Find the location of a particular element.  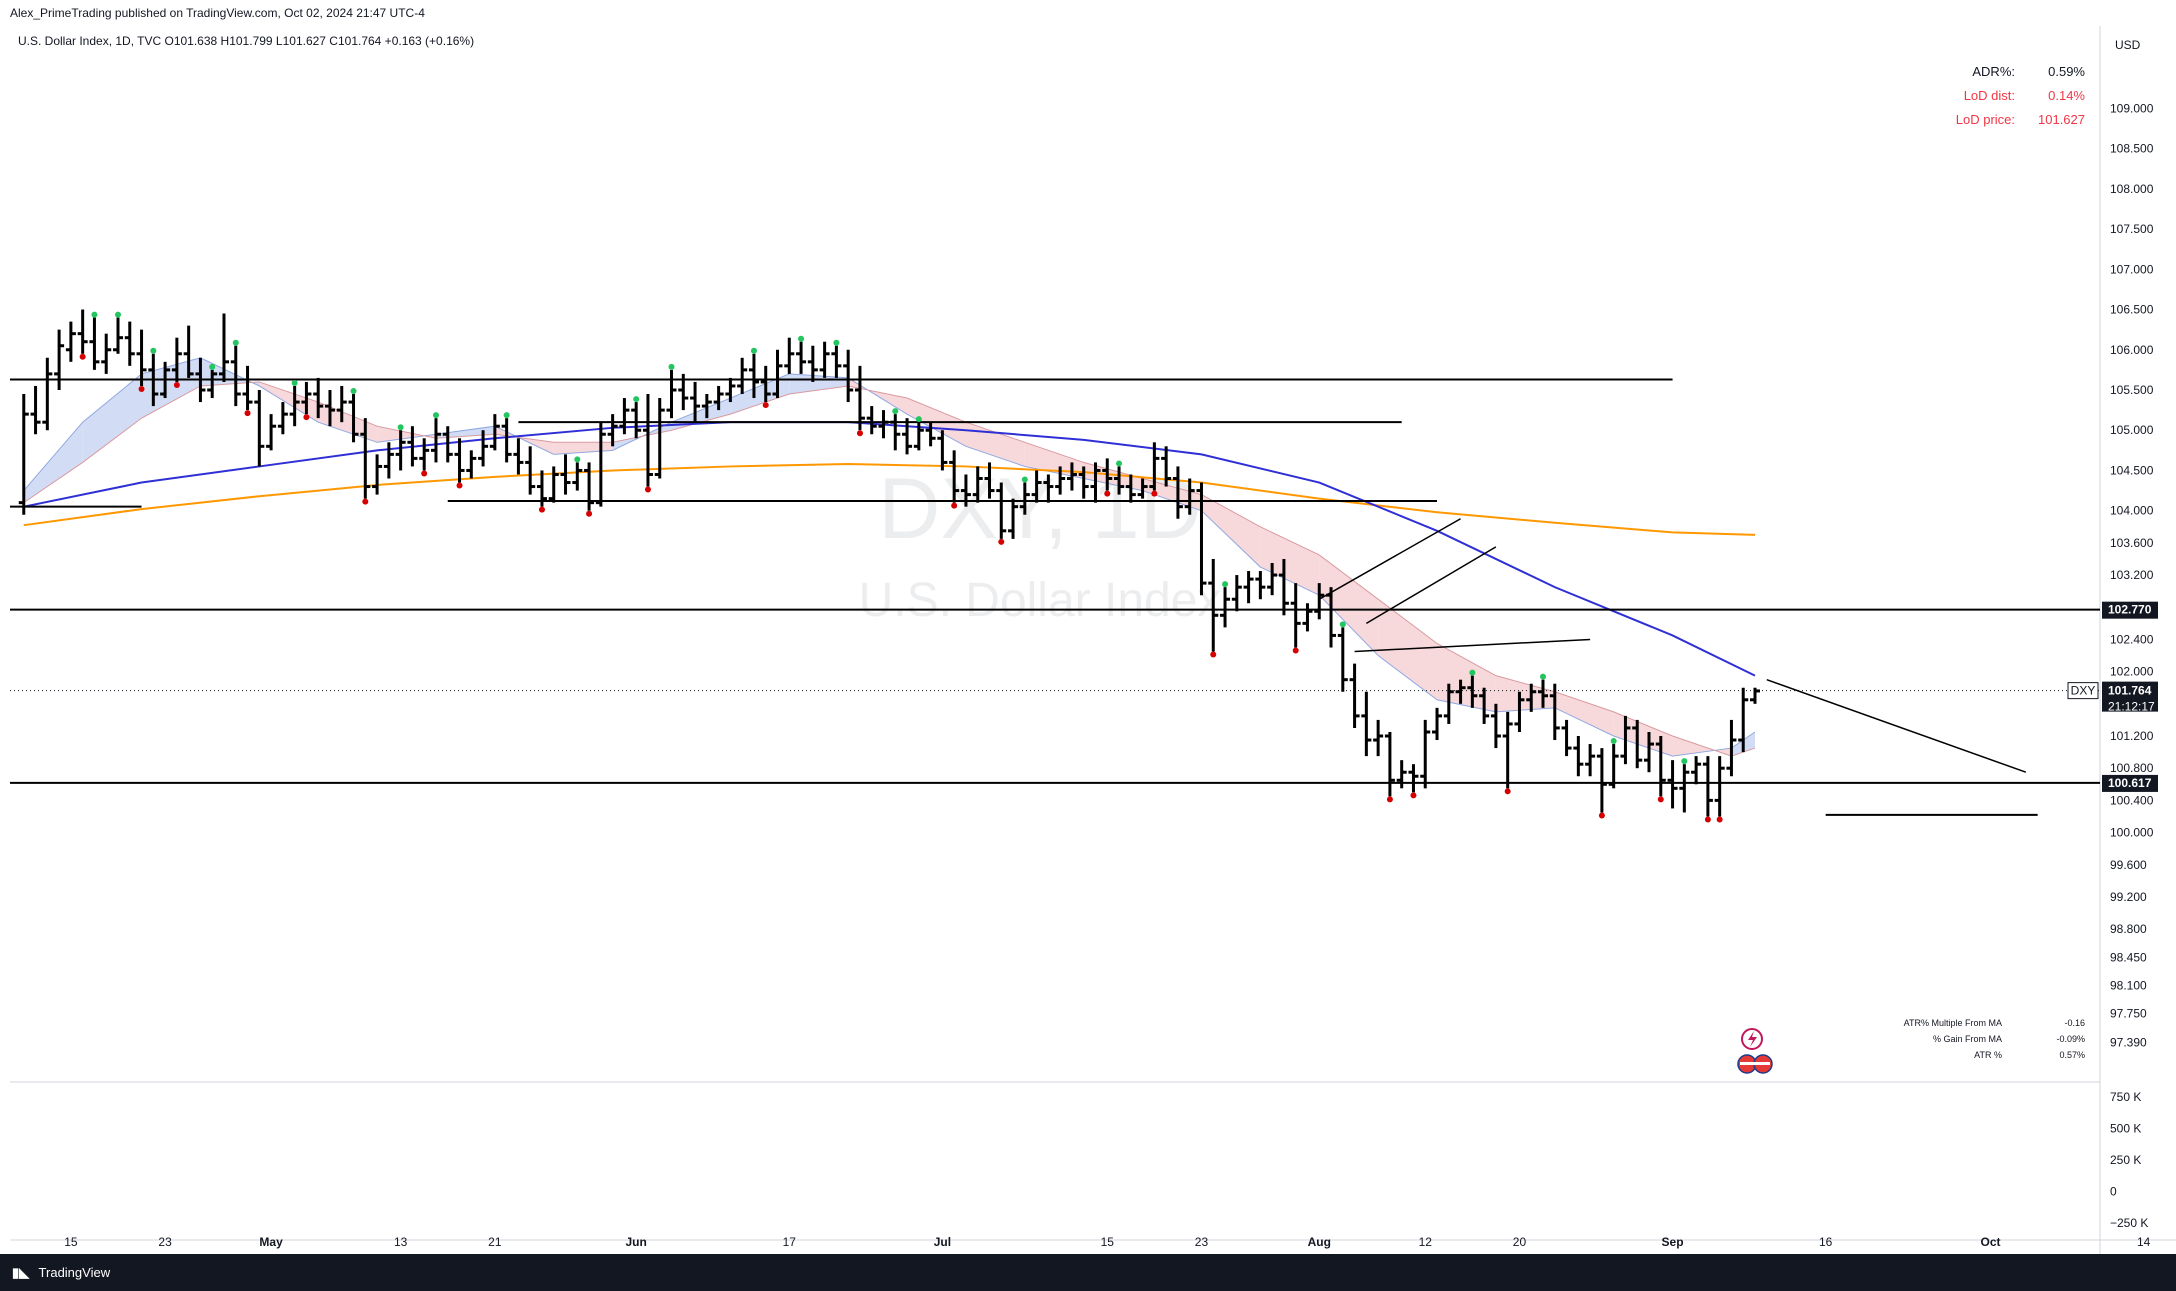

watermark-name: U.S. Dollar Index is located at coordinates (1040, 600).